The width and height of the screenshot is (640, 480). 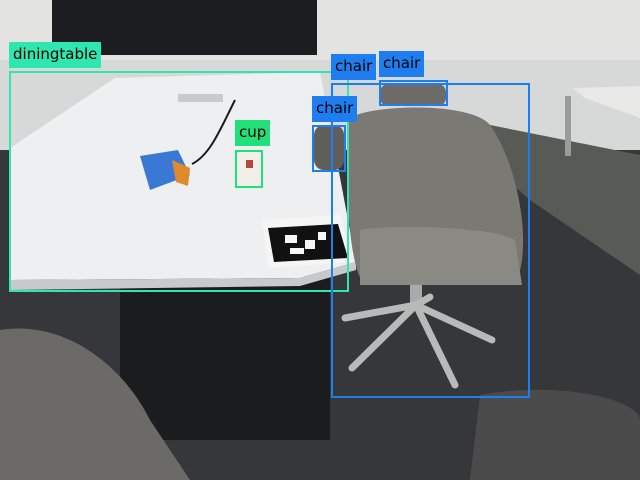 I want to click on foreground-chair, so click(x=95, y=404).